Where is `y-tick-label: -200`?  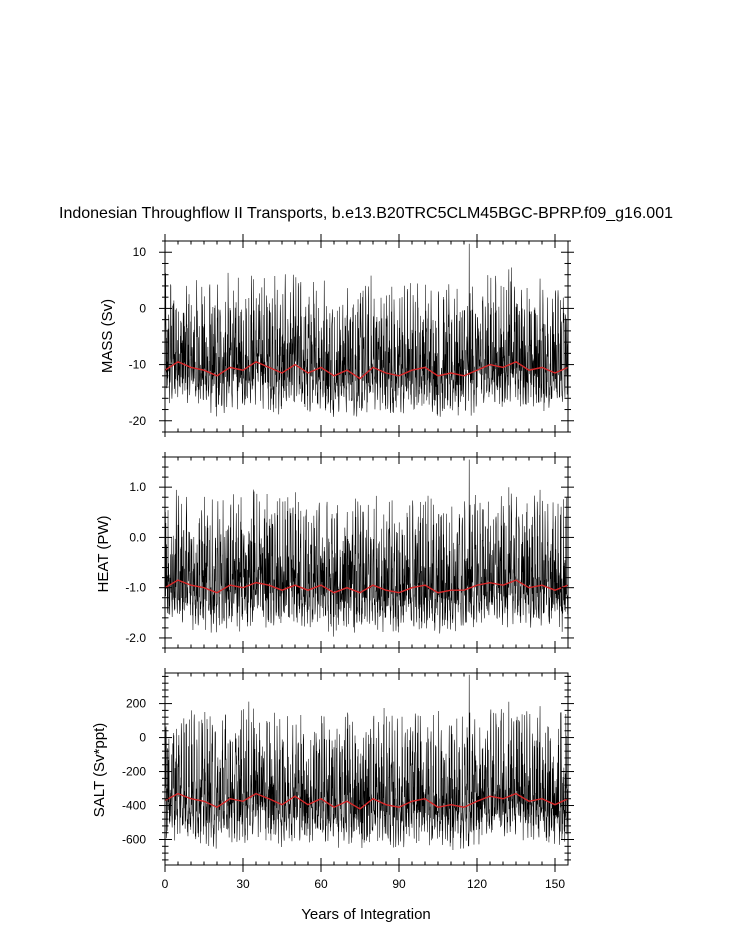 y-tick-label: -200 is located at coordinates (134, 772).